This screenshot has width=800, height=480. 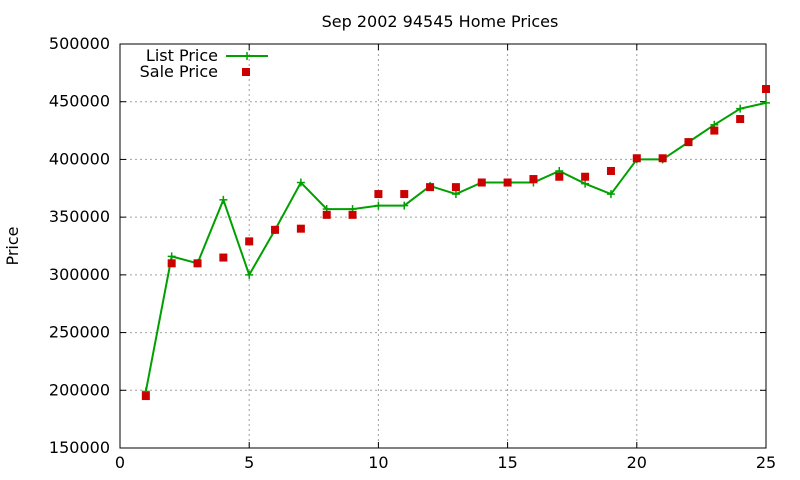 I want to click on x-tick-label: 15, so click(x=507, y=462).